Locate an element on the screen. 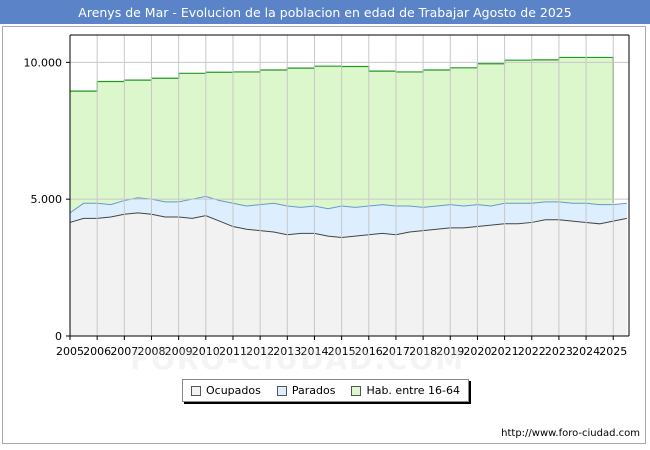 The height and width of the screenshot is (450, 650). x-tick-label: 2012 is located at coordinates (260, 351).